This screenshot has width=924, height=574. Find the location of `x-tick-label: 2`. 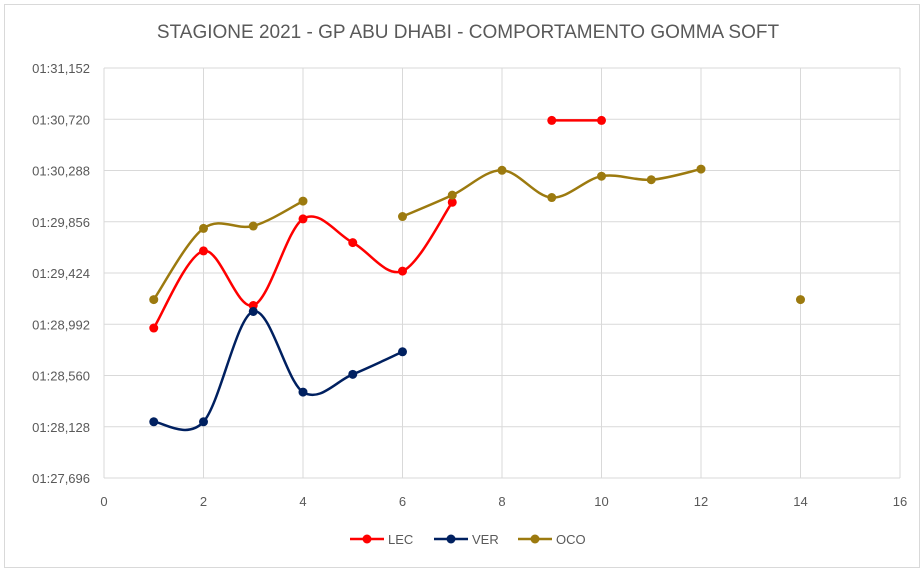

x-tick-label: 2 is located at coordinates (203, 501).